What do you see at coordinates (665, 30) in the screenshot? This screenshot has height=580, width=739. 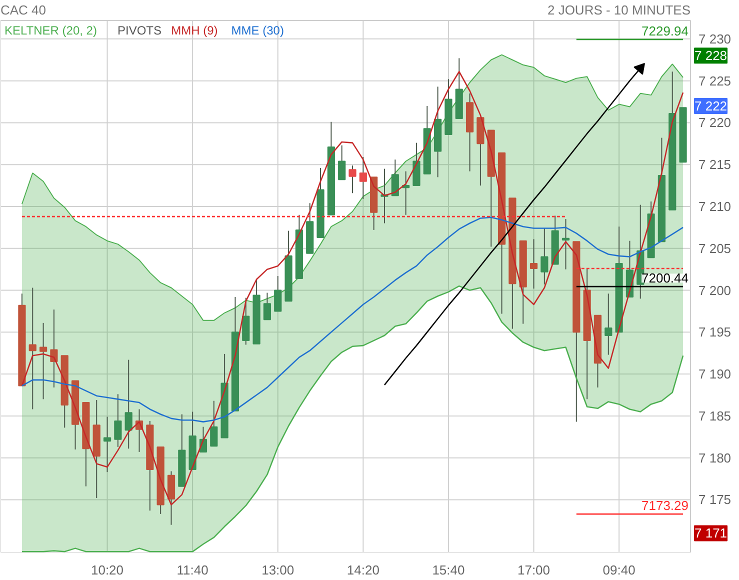 I see `series-label: 7229.94` at bounding box center [665, 30].